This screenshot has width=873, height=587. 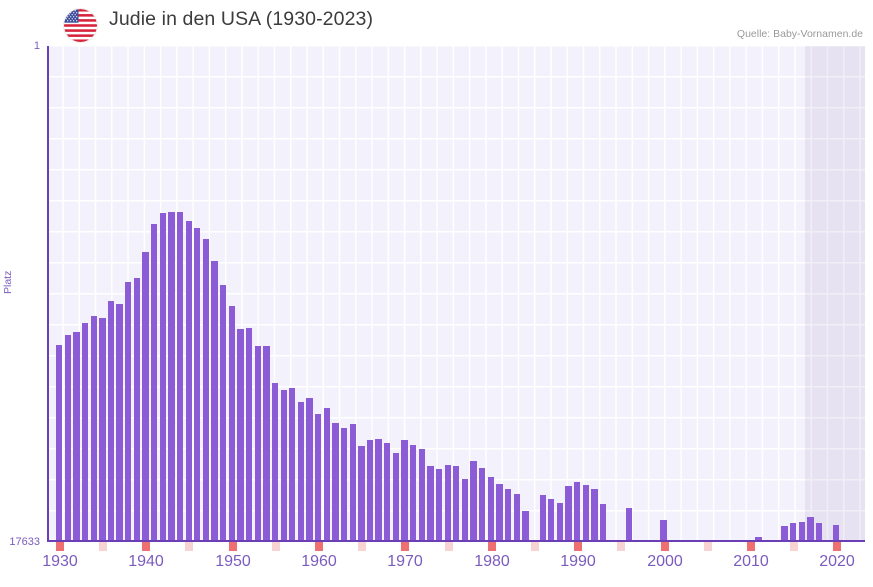 I want to click on bar-1930, so click(x=59, y=443).